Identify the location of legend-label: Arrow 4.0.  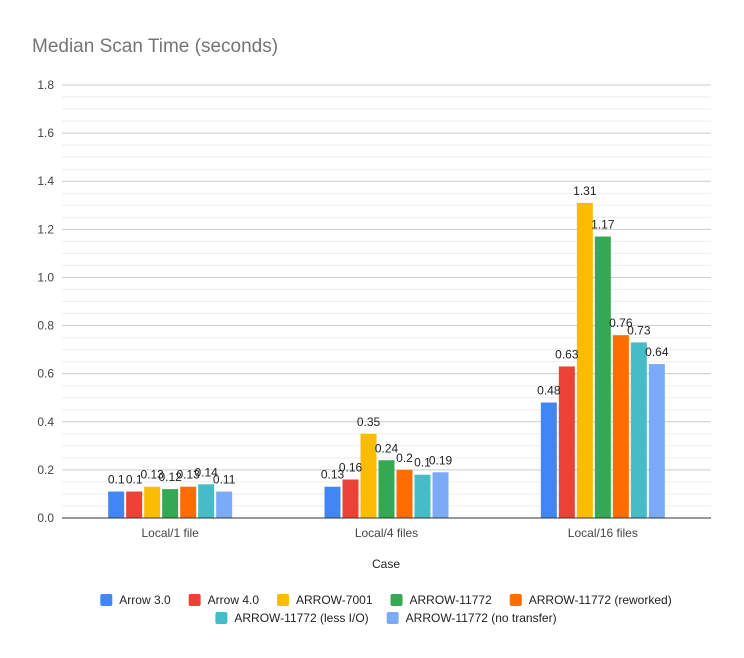
(234, 600).